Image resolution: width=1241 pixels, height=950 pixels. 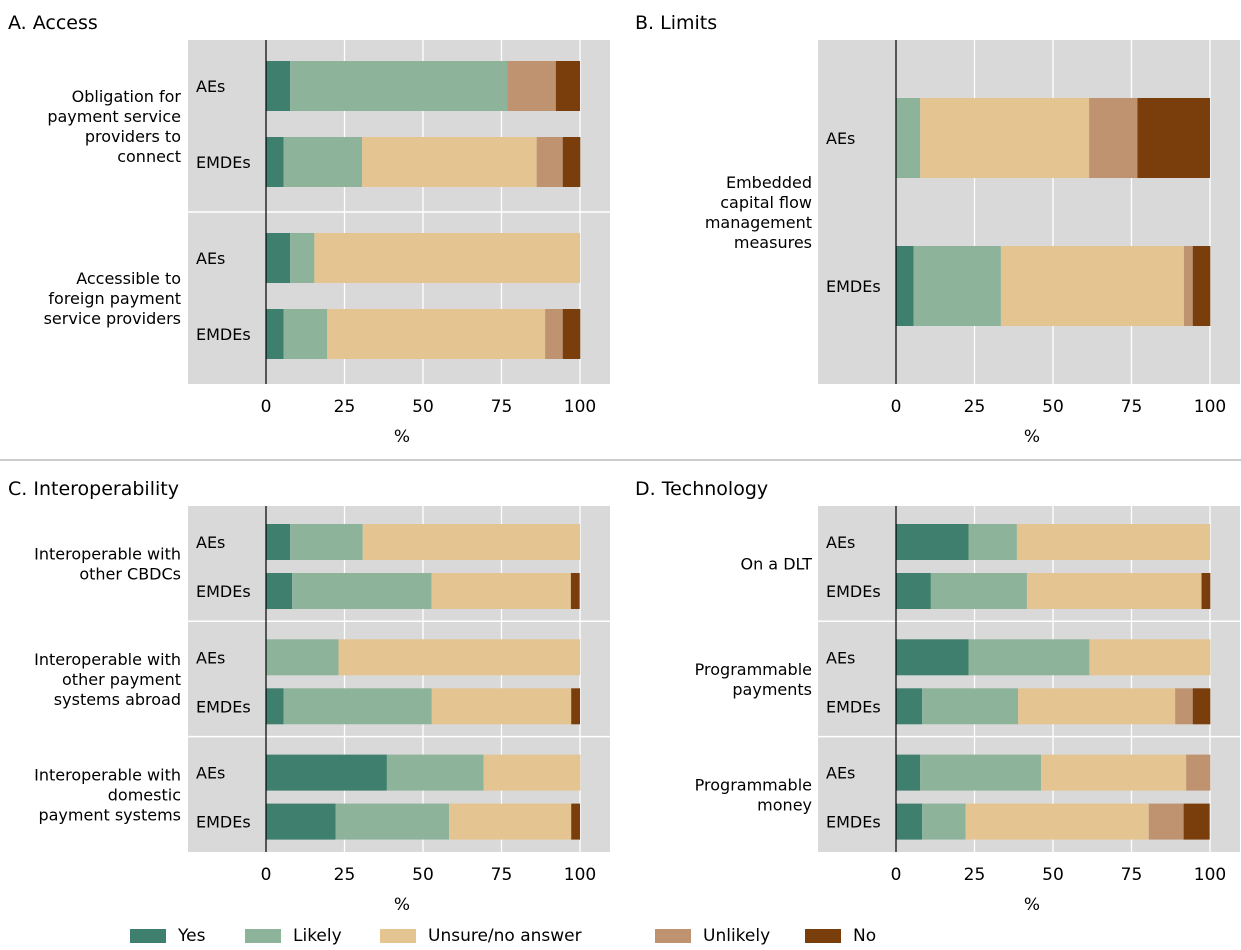 What do you see at coordinates (840, 657) in the screenshot?
I see `panel-d-row-label-g1-aes: AEs` at bounding box center [840, 657].